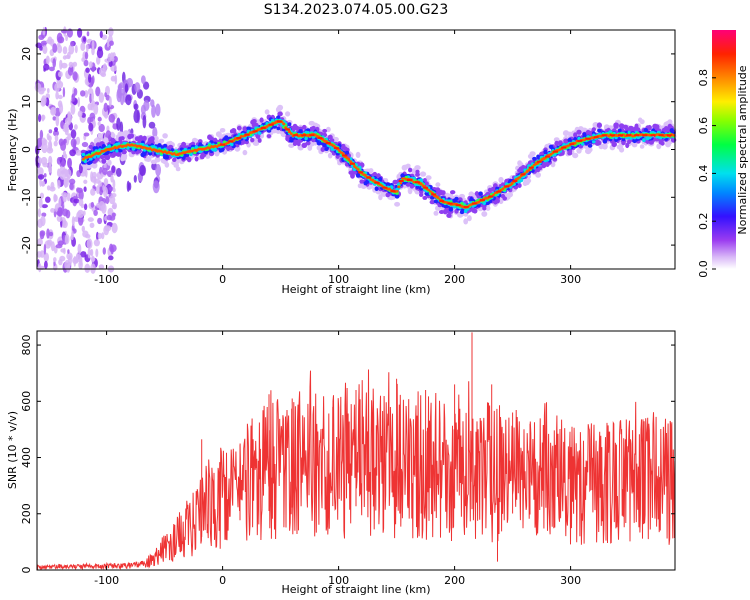  Describe the element at coordinates (106, 580) in the screenshot. I see `x-tick-label: -100` at that location.